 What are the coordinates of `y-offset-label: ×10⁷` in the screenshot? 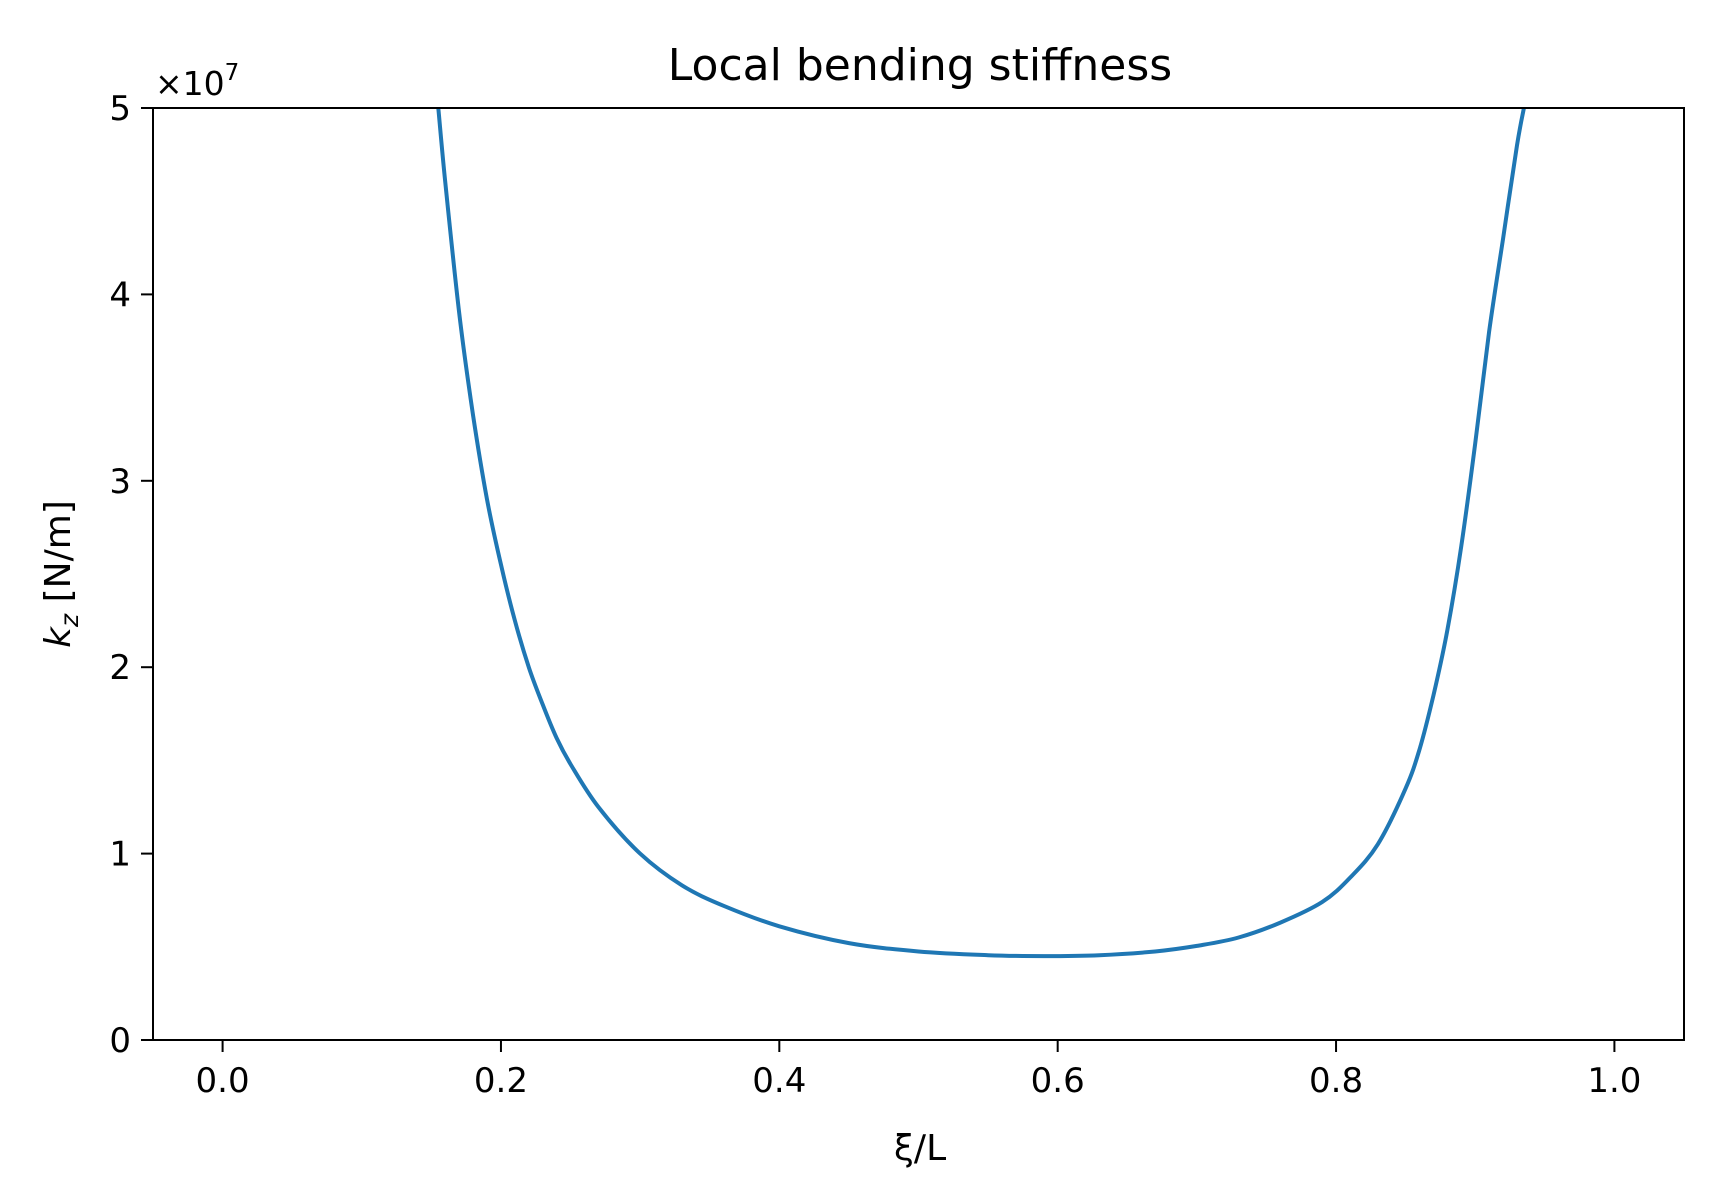 It's located at (197, 81).